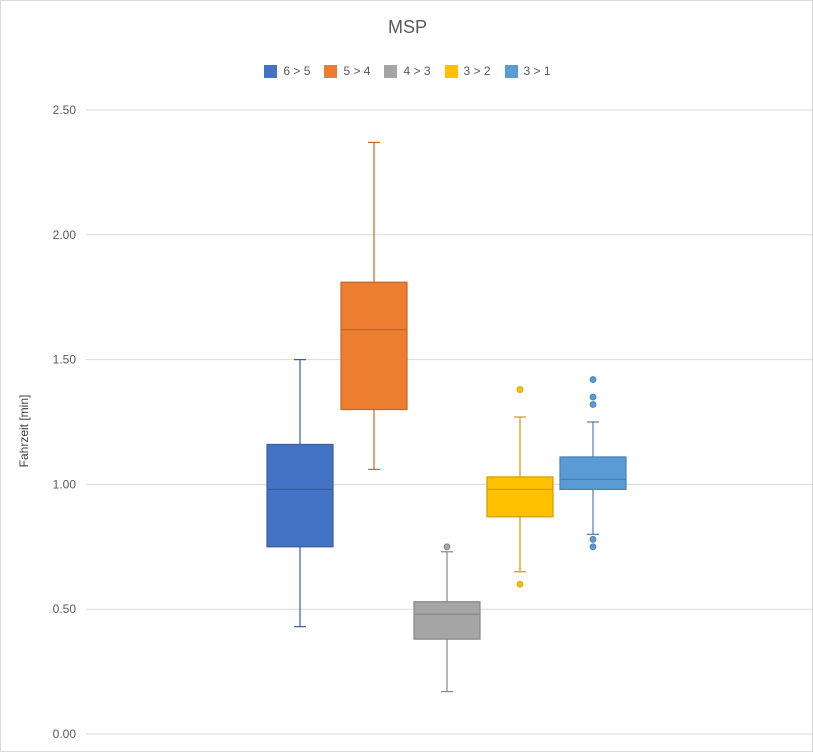  I want to click on y-tick-label: 2.50, so click(65, 110).